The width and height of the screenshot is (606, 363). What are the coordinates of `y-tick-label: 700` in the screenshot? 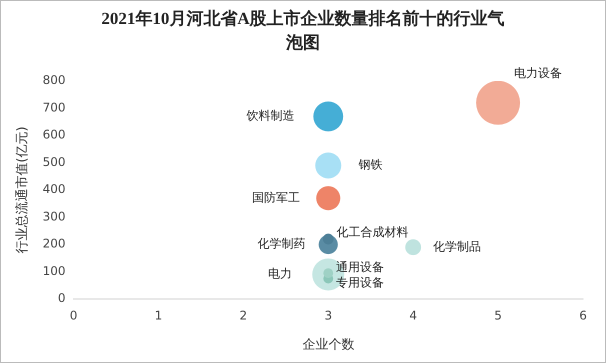 It's located at (54, 107).